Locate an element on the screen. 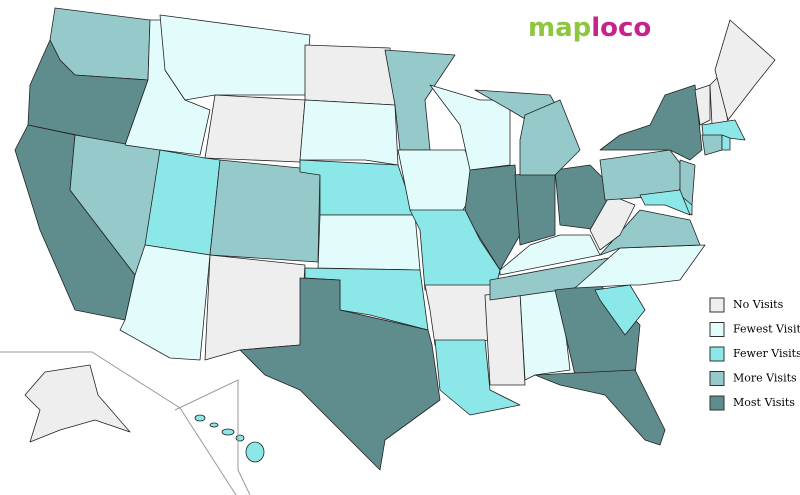 Image resolution: width=800 pixels, height=495 pixels. logo-loco: loco is located at coordinates (621, 28).